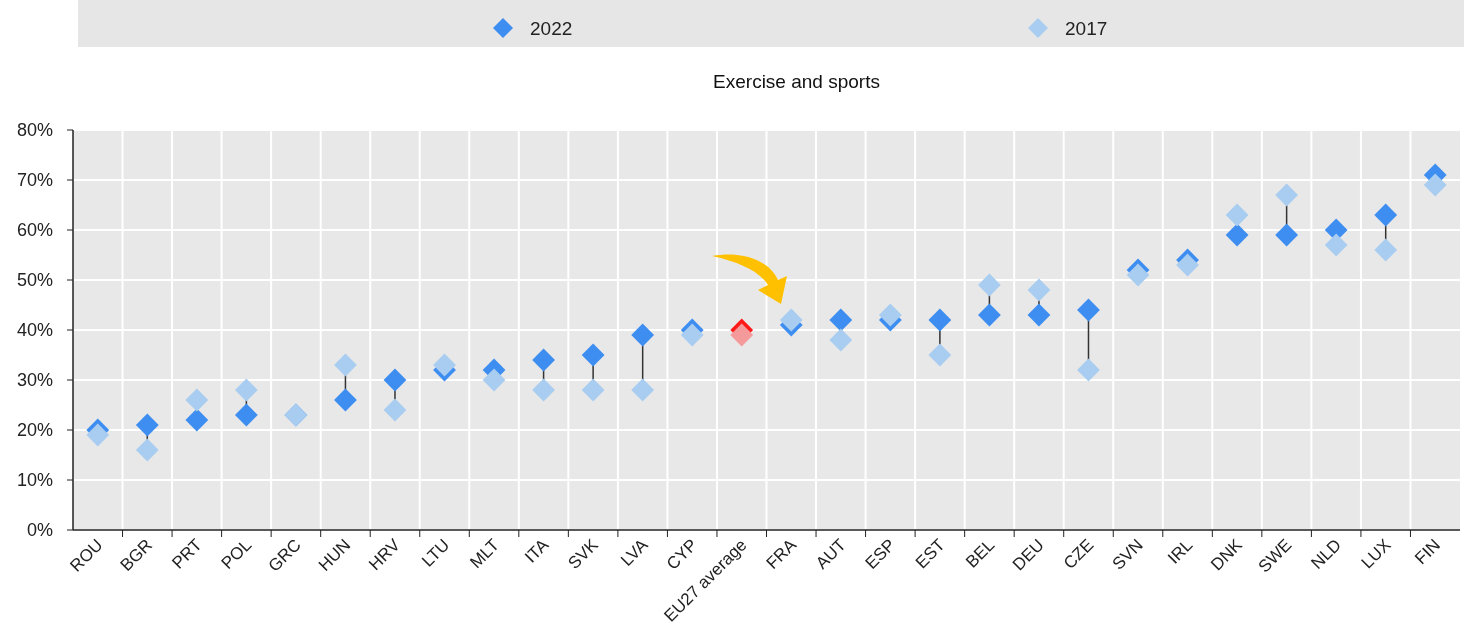 This screenshot has height=643, width=1464. Describe the element at coordinates (537, 550) in the screenshot. I see `x-tick-label: ITA` at that location.